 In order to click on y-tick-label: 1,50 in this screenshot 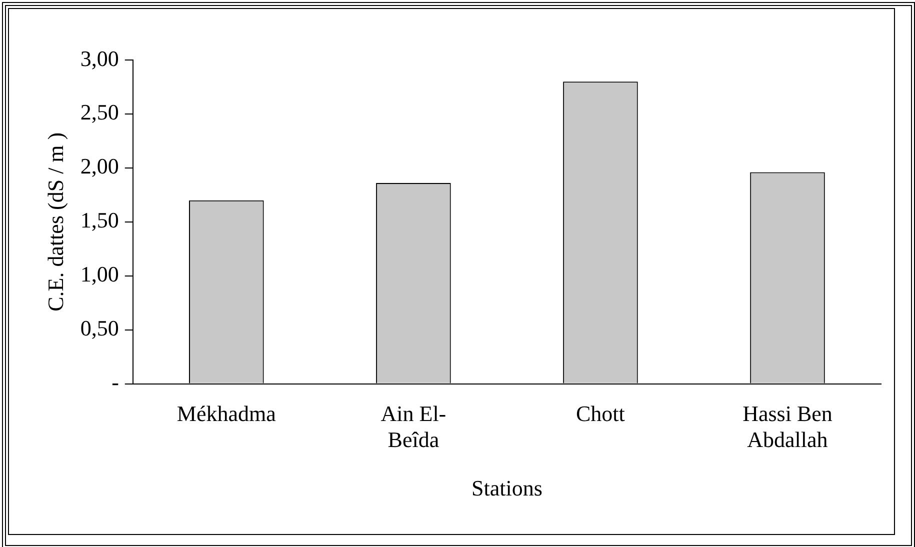, I will do `click(99, 220)`.